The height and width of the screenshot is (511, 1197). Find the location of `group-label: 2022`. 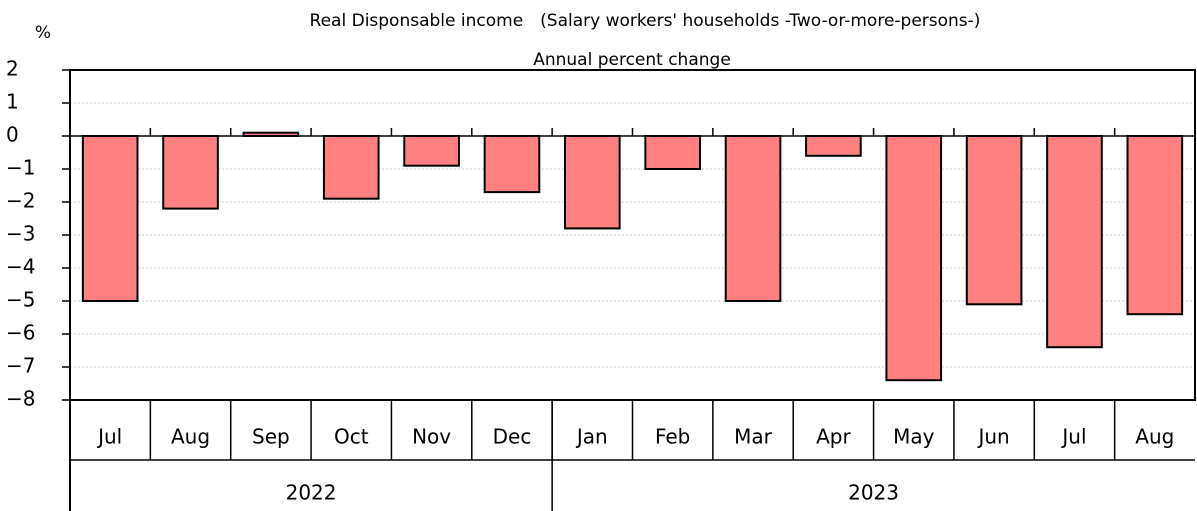

group-label: 2022 is located at coordinates (311, 493).